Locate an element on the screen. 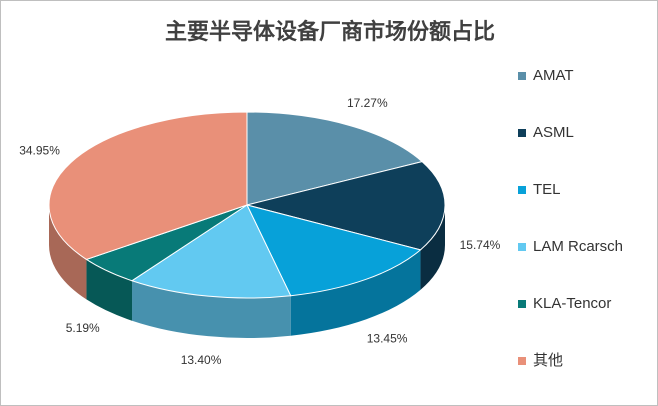 This screenshot has height=406, width=658. data-label: 13.40% is located at coordinates (201, 360).